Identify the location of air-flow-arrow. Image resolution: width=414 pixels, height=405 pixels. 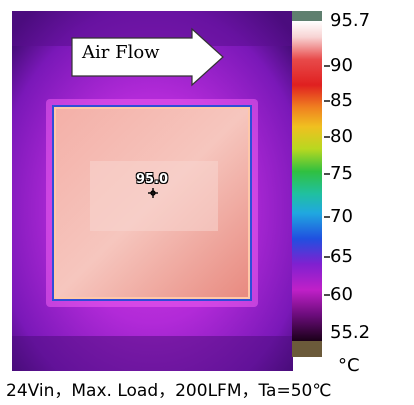
(147, 57).